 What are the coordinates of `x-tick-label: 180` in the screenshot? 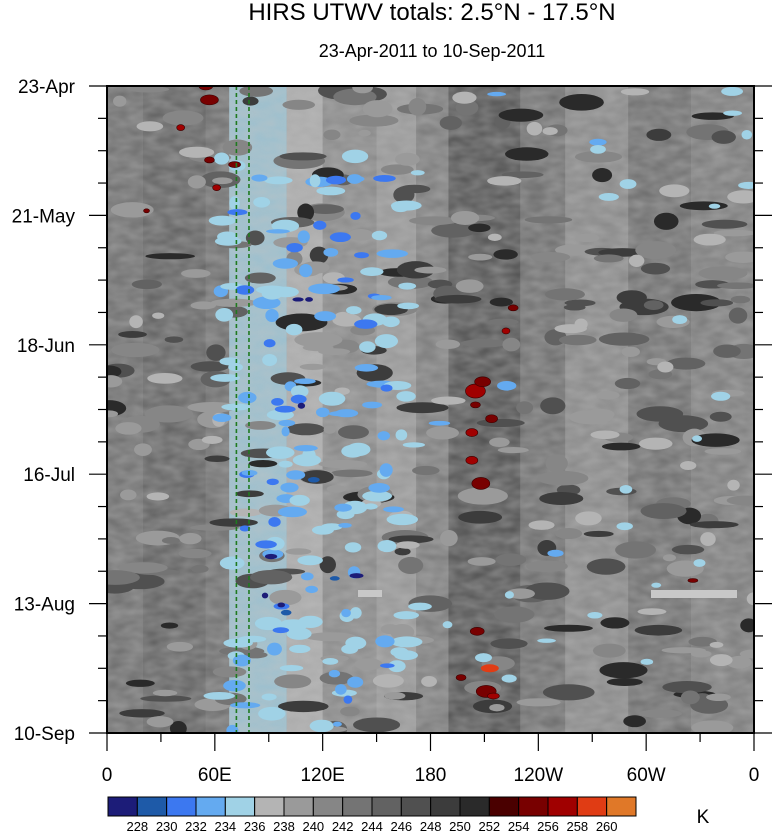 It's located at (431, 775).